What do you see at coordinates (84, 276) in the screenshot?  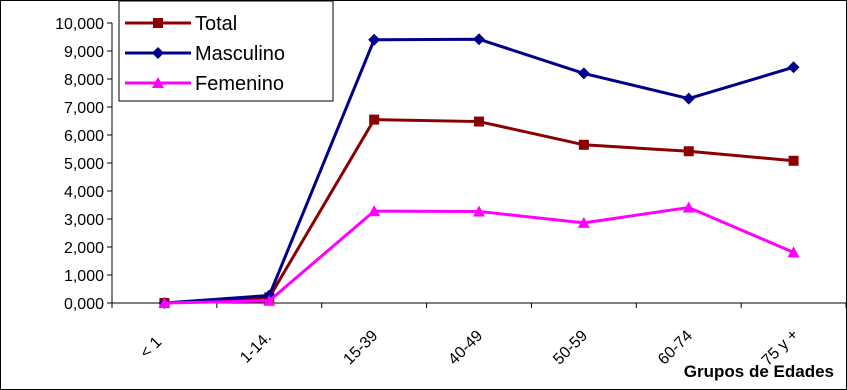 I see `y-tick-label: 1,000` at bounding box center [84, 276].